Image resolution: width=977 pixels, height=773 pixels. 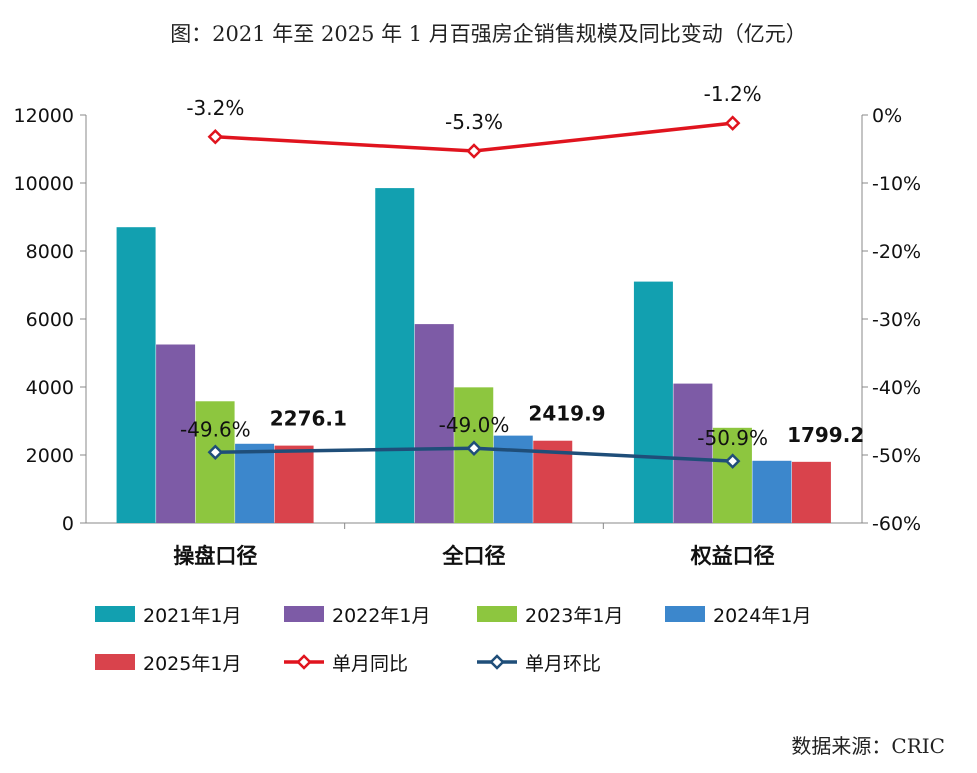 I want to click on line-value-label: -5.3%, so click(x=474, y=122).